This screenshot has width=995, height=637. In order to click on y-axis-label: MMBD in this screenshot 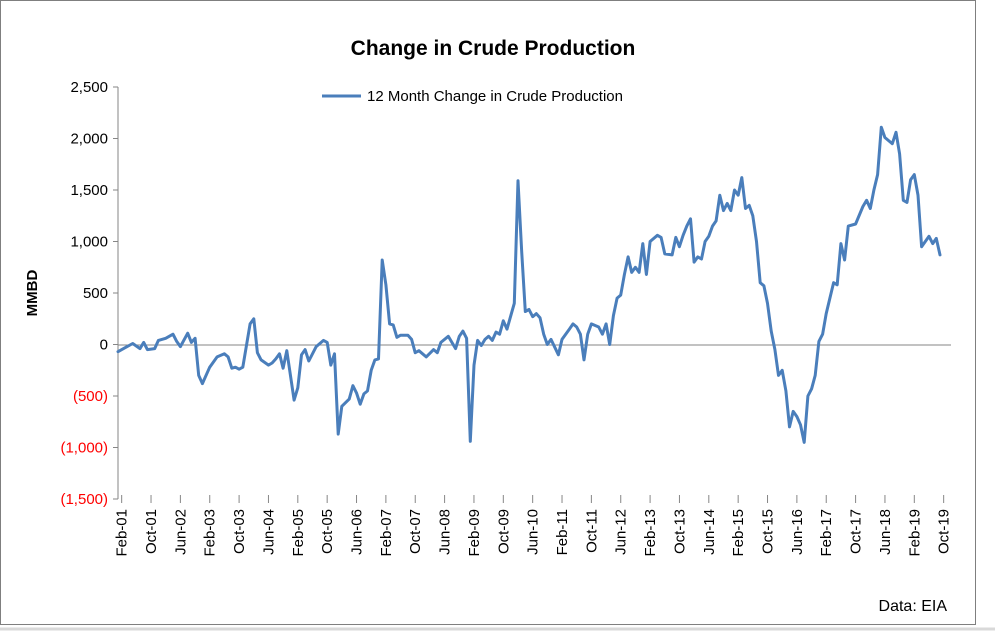, I will do `click(32, 293)`.